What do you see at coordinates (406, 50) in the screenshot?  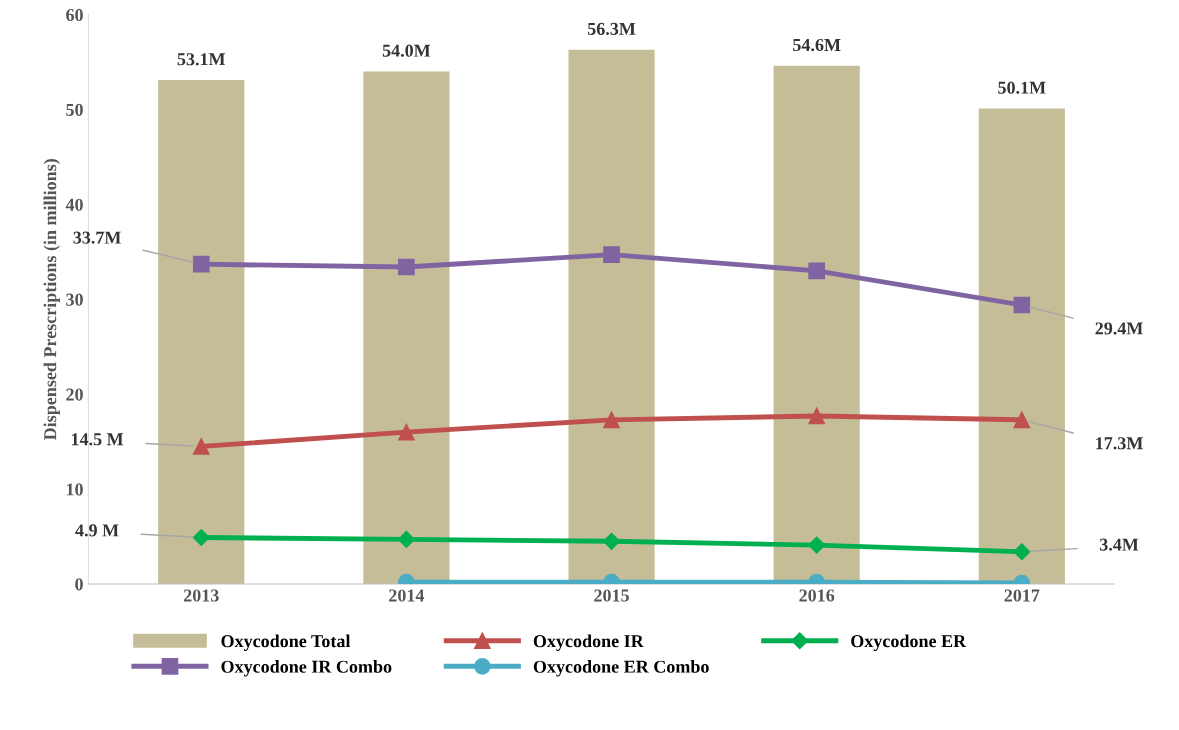 I see `data-label: 54.0M` at bounding box center [406, 50].